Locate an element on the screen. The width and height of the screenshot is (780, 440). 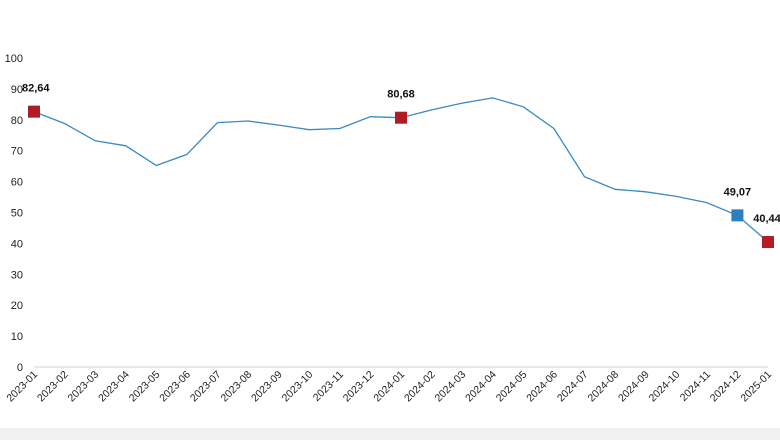
x-tick-label: 2023-05 is located at coordinates (145, 387).